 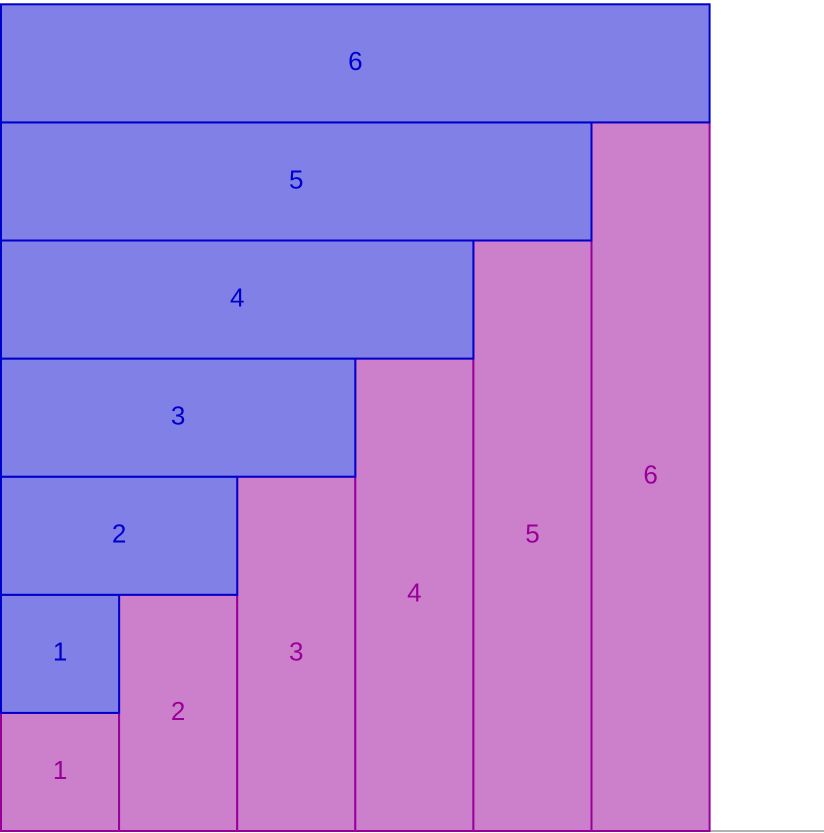 I want to click on pink-bar-label: 5, so click(x=532, y=534).